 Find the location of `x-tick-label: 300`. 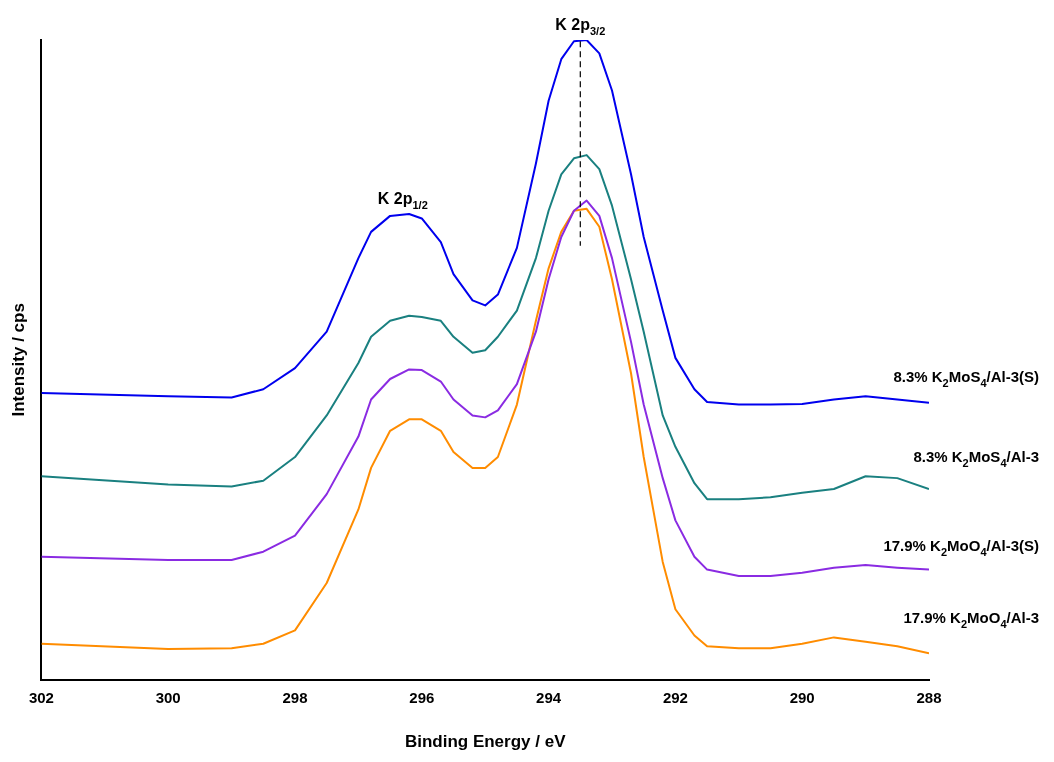

x-tick-label: 300 is located at coordinates (168, 697).